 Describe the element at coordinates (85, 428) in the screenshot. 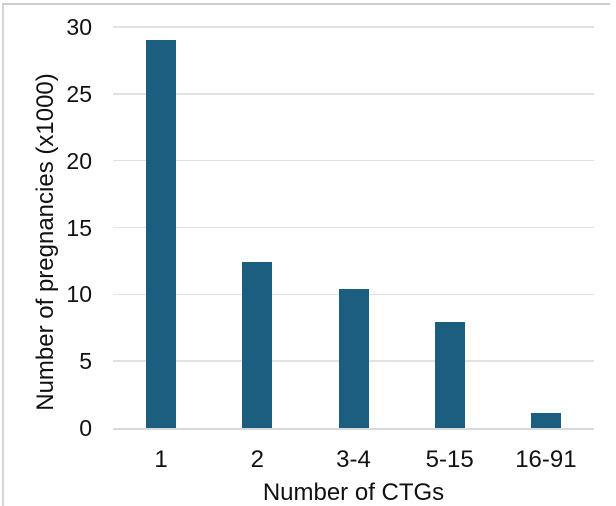

I see `y-tick-label: 0` at that location.